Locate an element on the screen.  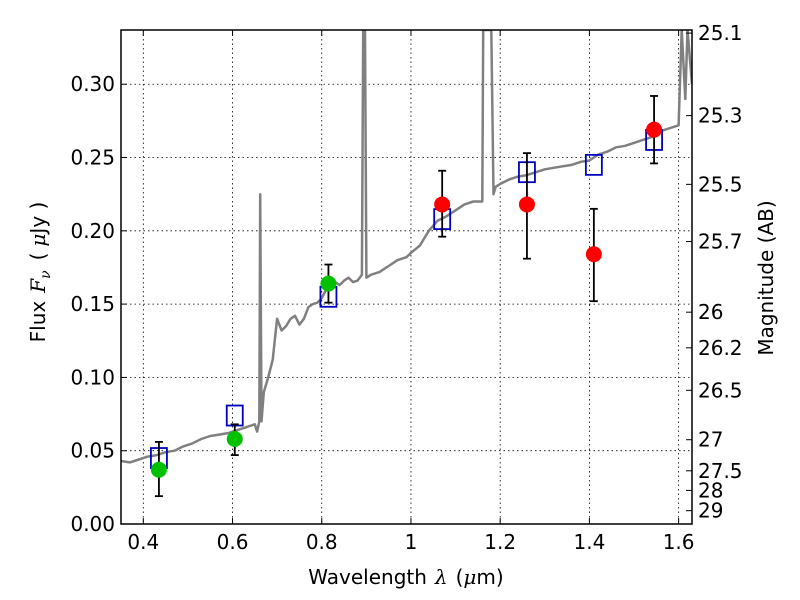
x-tick-label: 0.8 is located at coordinates (322, 542).